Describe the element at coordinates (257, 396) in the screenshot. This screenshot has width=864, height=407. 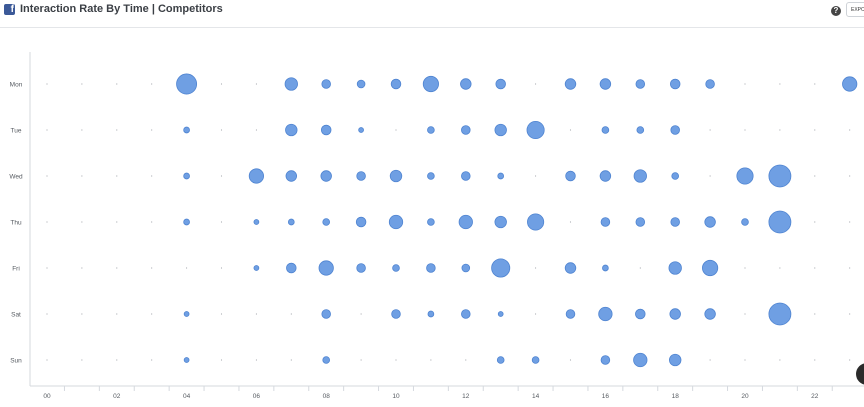
I see `x-tick-label: 06` at that location.